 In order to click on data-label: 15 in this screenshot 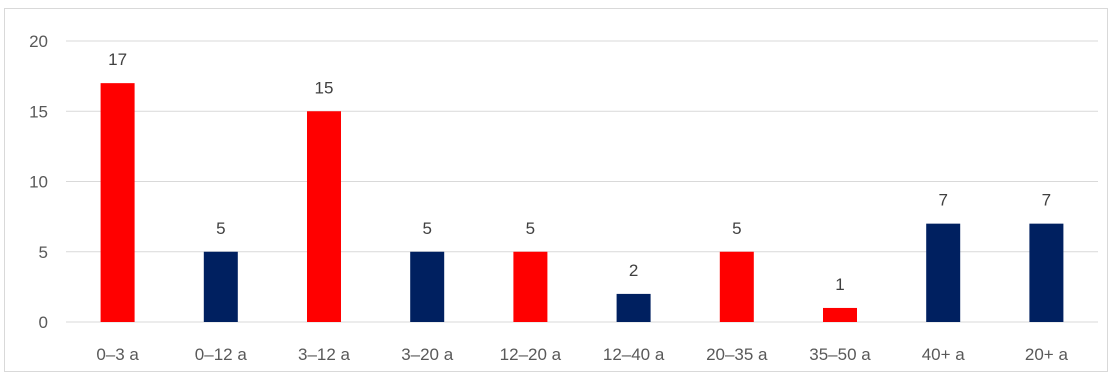, I will do `click(324, 87)`.